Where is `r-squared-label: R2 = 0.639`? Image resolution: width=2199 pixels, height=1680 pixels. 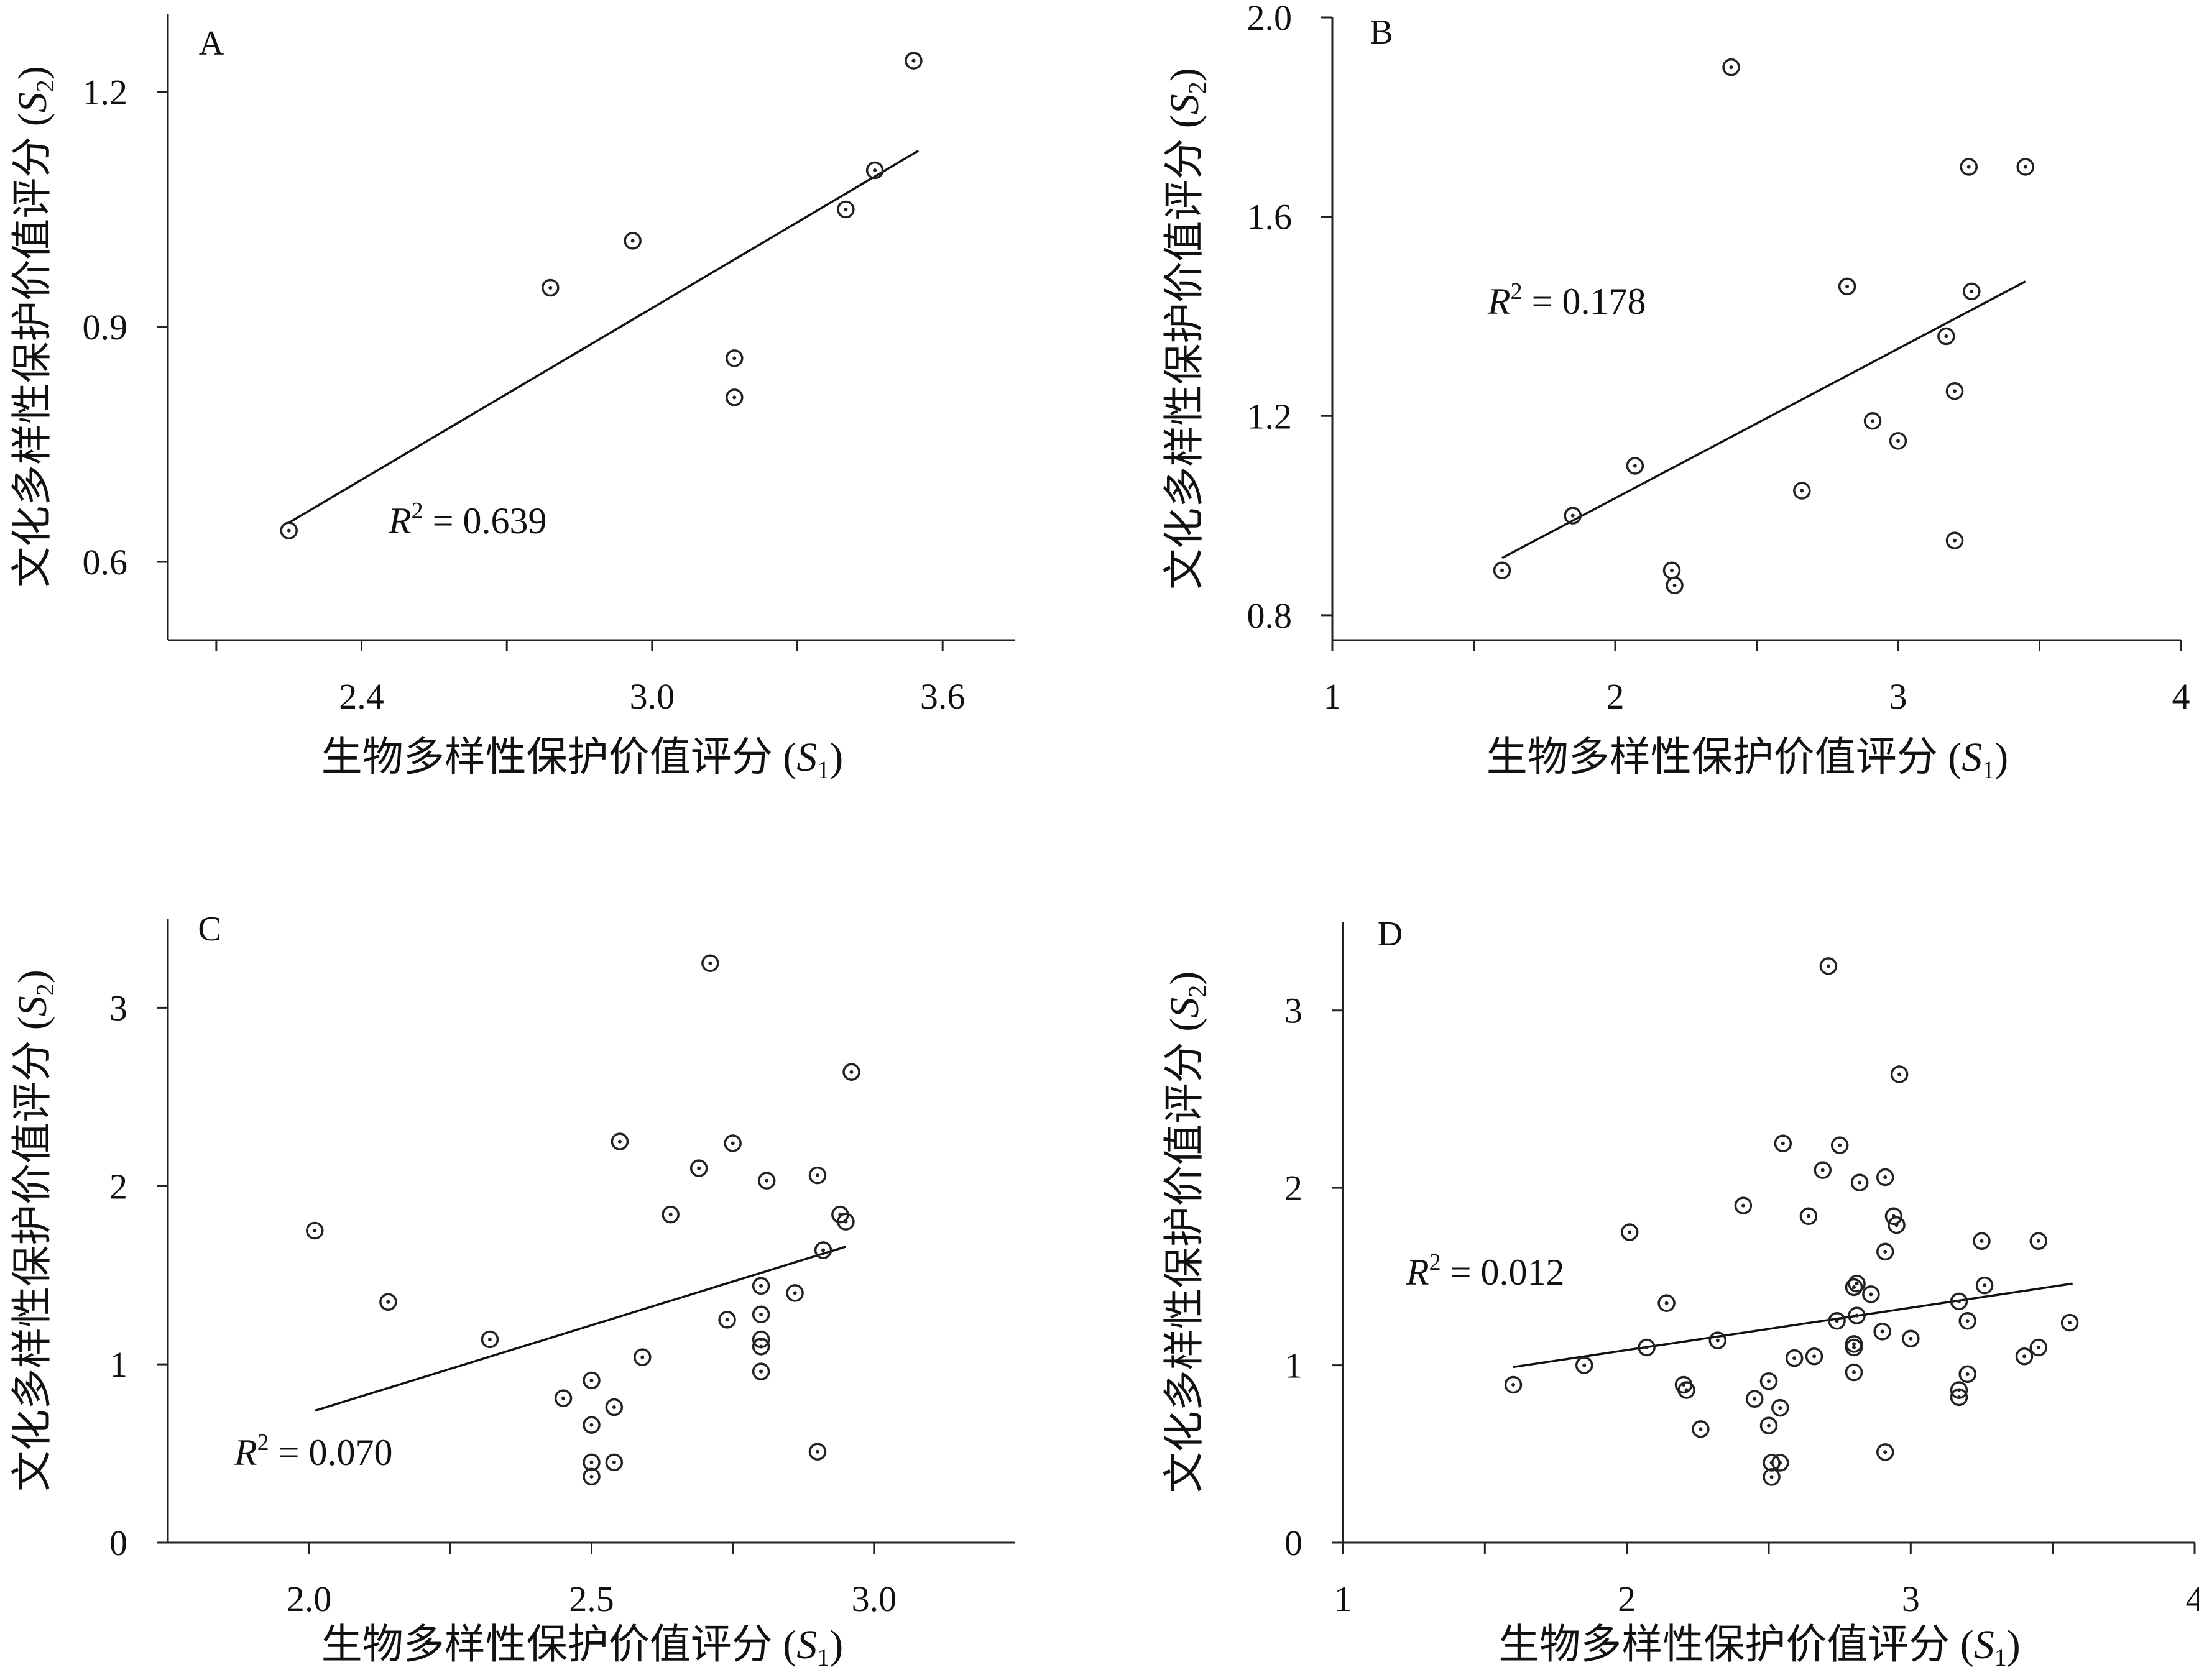 r-squared-label: R2 = 0.639 is located at coordinates (467, 519).